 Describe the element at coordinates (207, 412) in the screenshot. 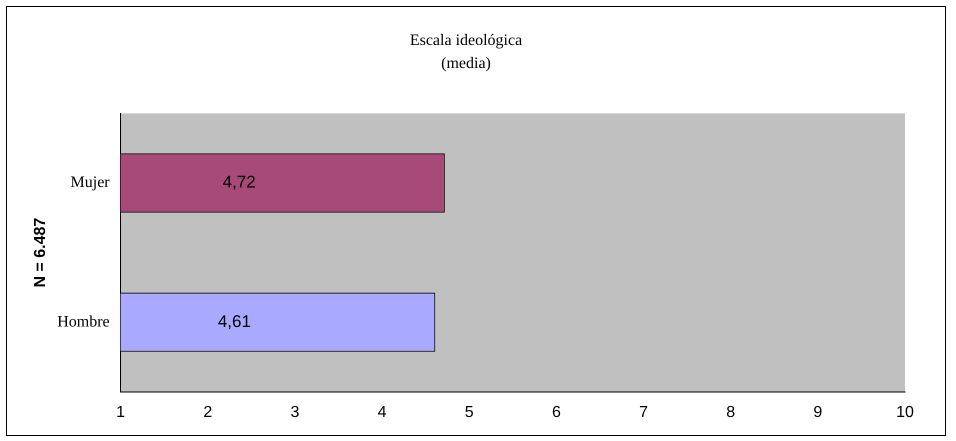

I see `x-tick-label: 2` at that location.